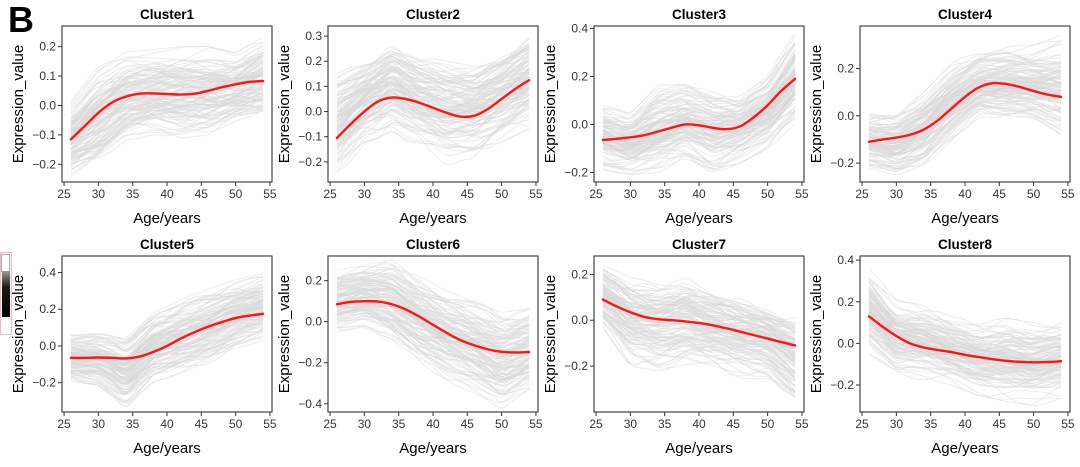 Image resolution: width=1080 pixels, height=467 pixels. I want to click on figure-label: B, so click(21, 20).